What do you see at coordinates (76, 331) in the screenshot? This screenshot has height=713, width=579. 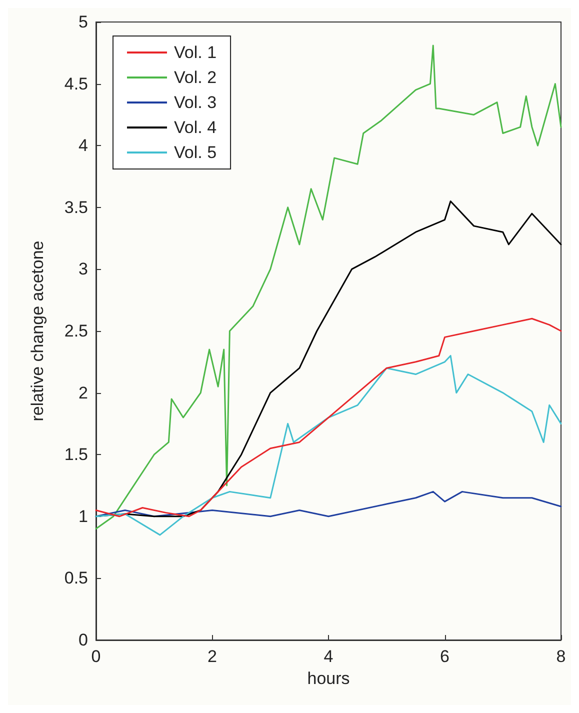 I see `y-tick-label: 2.5` at bounding box center [76, 331].